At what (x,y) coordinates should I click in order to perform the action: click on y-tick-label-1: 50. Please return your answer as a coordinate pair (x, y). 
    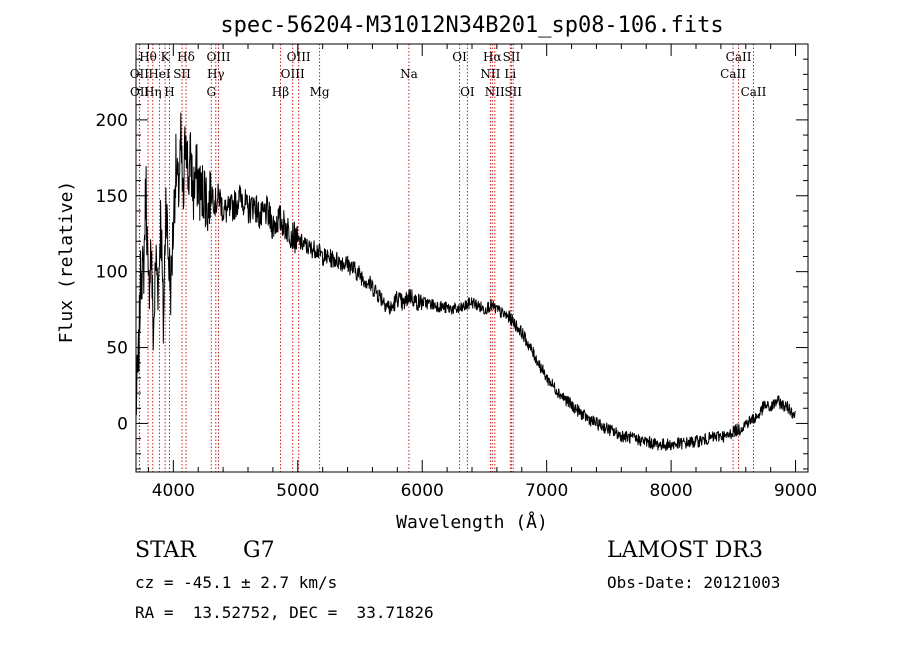
    Looking at the image, I should click on (117, 349).